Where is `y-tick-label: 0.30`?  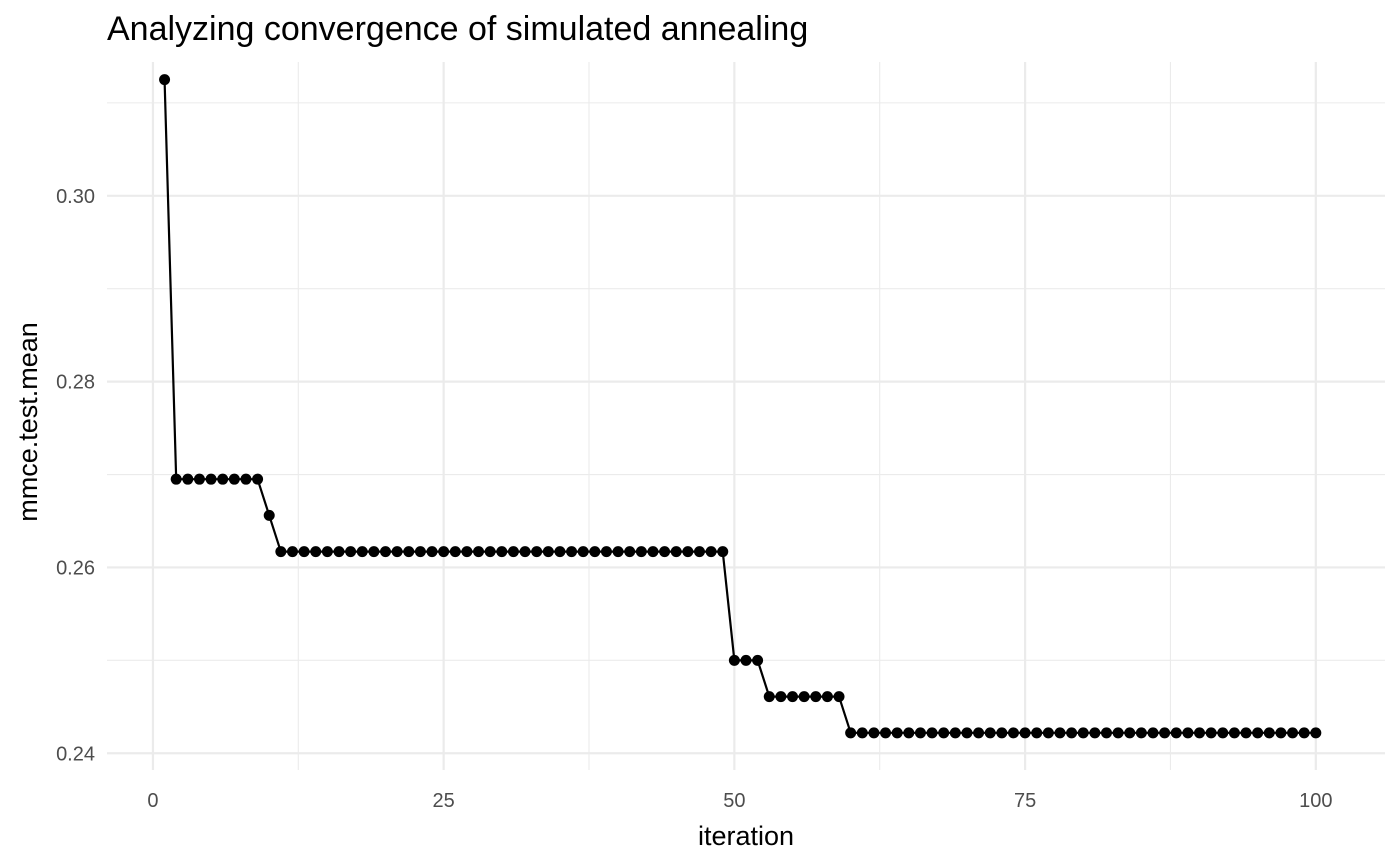
y-tick-label: 0.30 is located at coordinates (75, 197).